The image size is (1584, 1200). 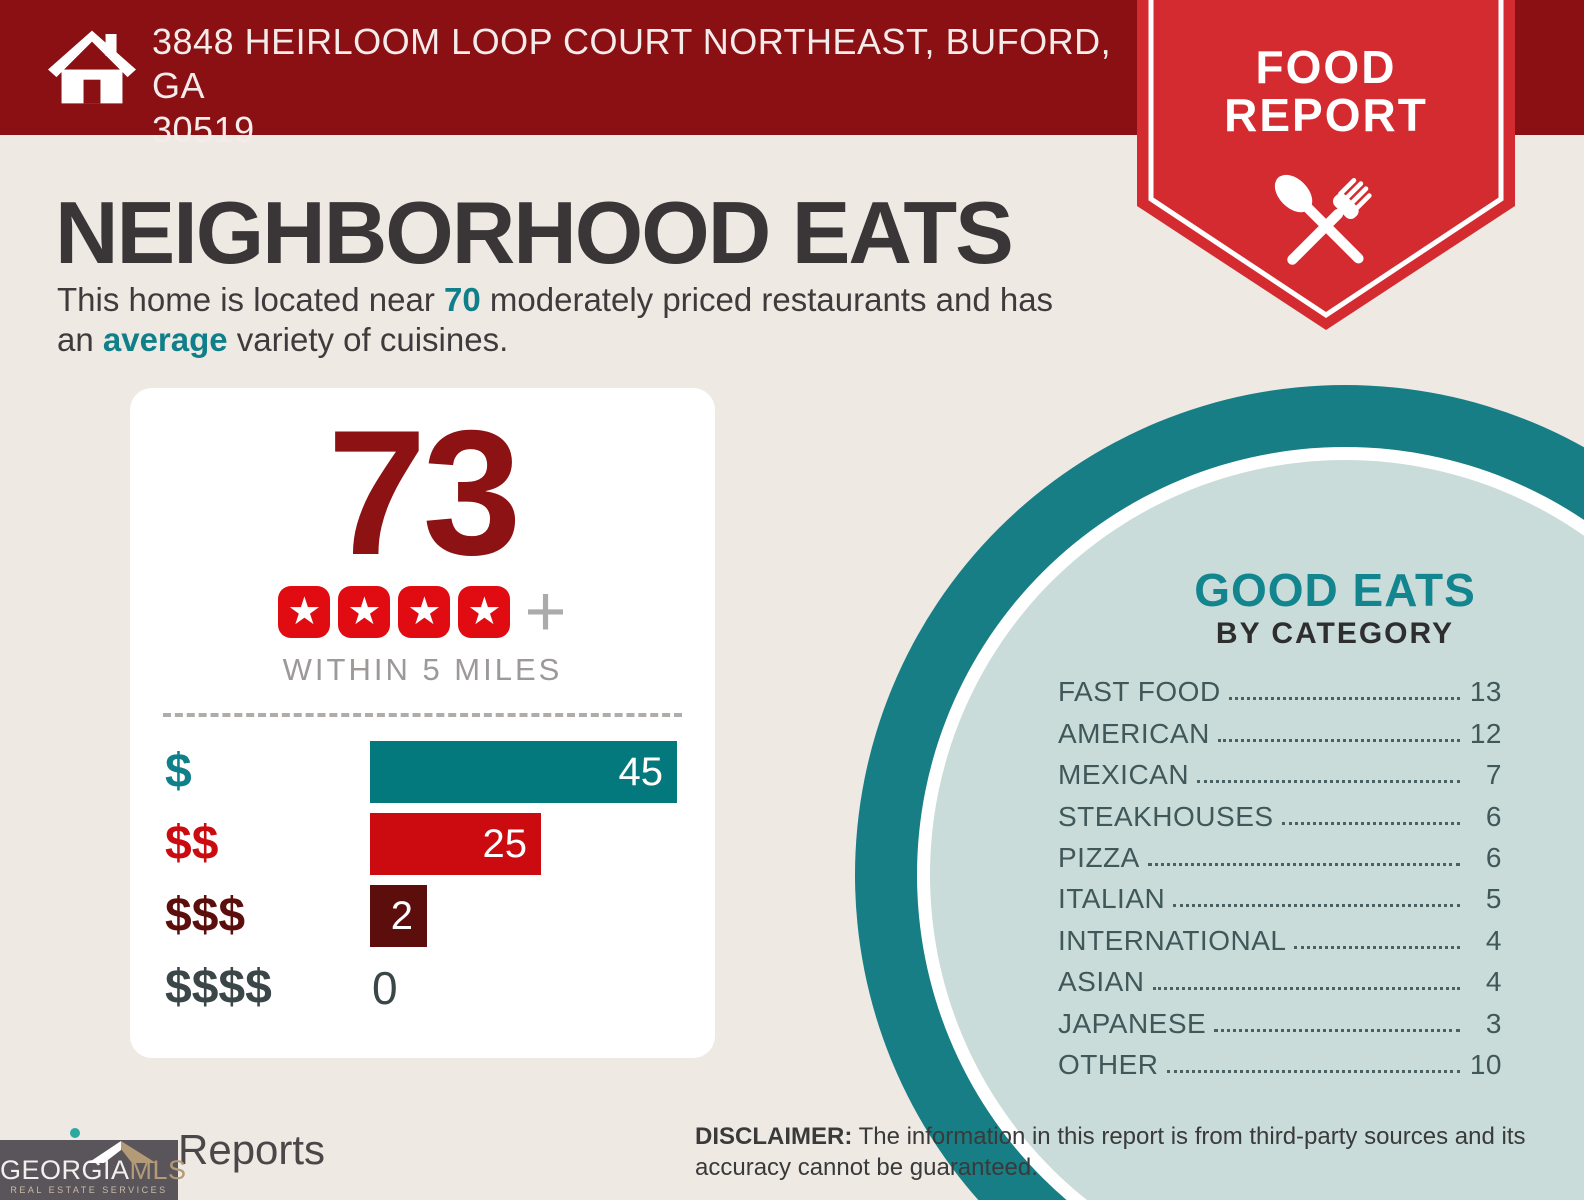 What do you see at coordinates (1323, 219) in the screenshot?
I see `spoon-and-fork-icon` at bounding box center [1323, 219].